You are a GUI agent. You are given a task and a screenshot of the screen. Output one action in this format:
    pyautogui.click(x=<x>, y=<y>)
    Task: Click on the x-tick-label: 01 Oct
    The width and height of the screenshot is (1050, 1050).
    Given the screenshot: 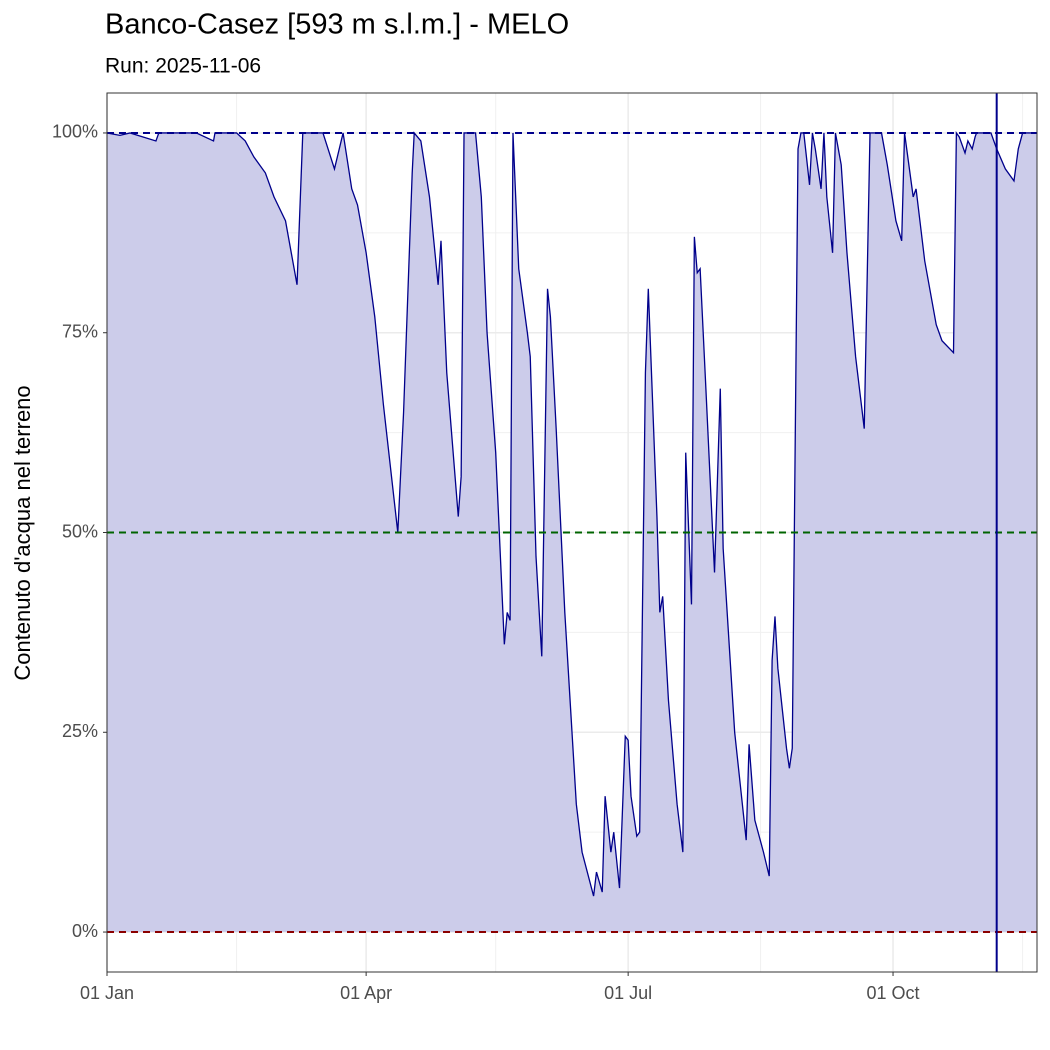 What is the action you would take?
    pyautogui.click(x=893, y=993)
    